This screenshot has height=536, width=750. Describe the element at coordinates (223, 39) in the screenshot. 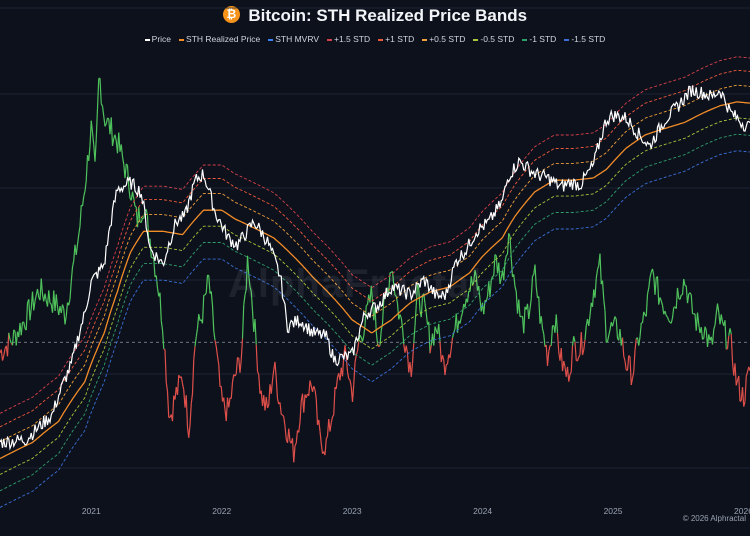

I see `legend-label: STH Realized Price` at that location.